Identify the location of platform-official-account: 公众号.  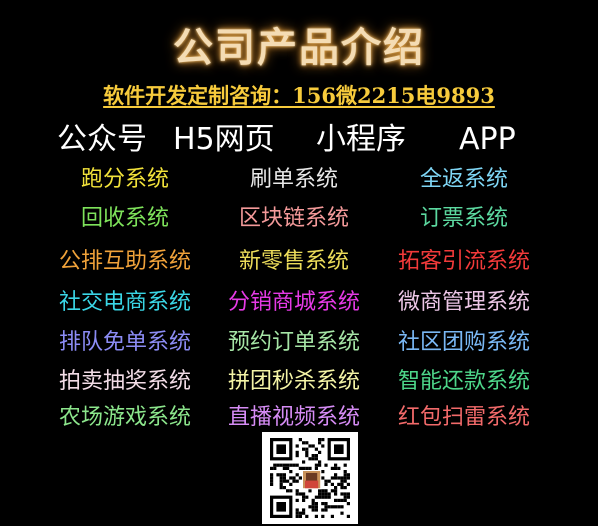
(102, 139).